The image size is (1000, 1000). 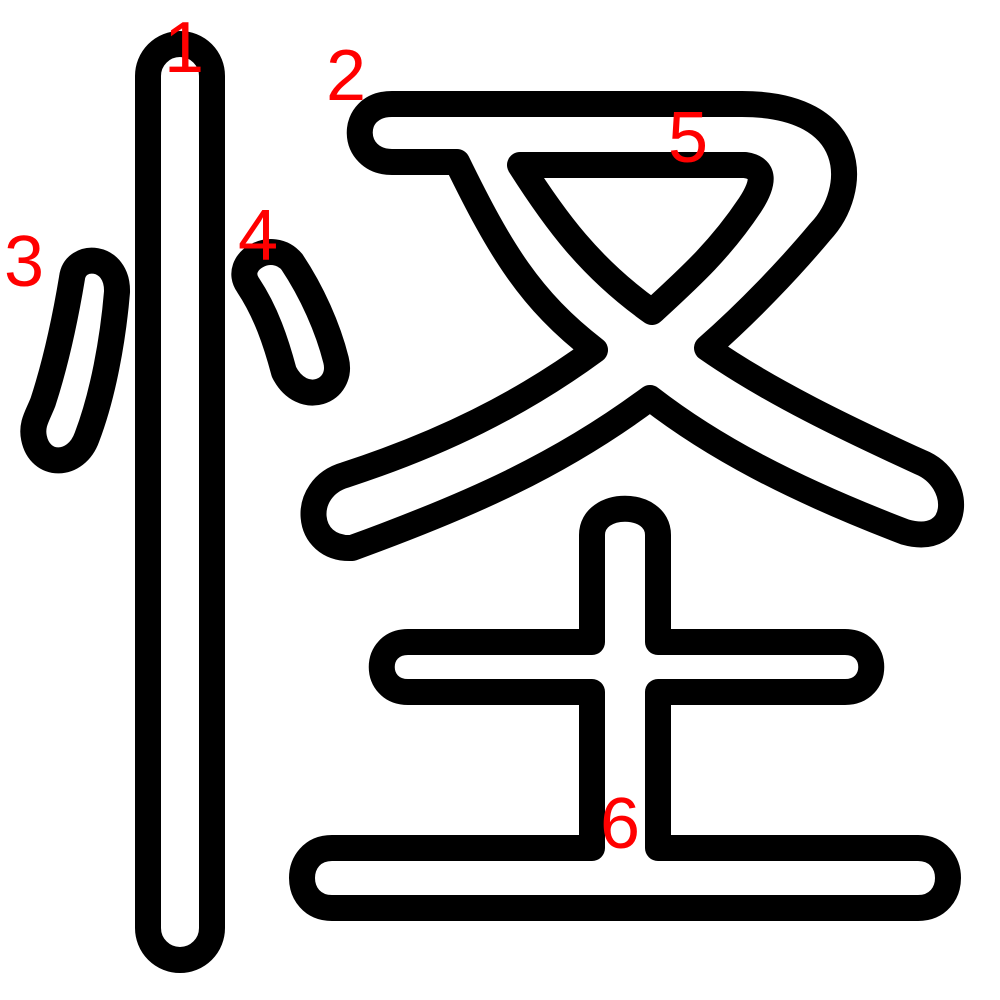 I want to click on stroke-1-outline, so click(x=180, y=502).